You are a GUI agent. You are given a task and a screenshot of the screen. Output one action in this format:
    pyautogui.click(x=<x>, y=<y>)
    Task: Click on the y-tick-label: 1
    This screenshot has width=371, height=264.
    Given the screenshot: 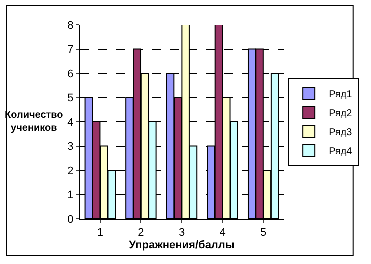 What is the action you would take?
    pyautogui.click(x=71, y=196)
    